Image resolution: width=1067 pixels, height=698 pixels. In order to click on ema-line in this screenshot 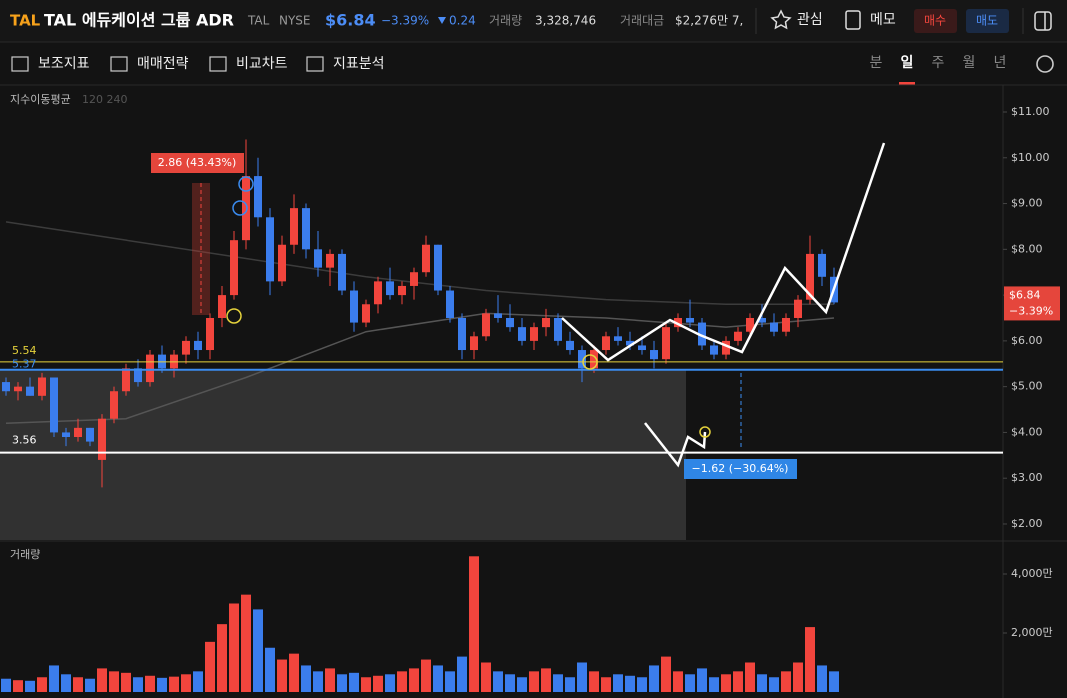, I will do `click(419, 263)`.